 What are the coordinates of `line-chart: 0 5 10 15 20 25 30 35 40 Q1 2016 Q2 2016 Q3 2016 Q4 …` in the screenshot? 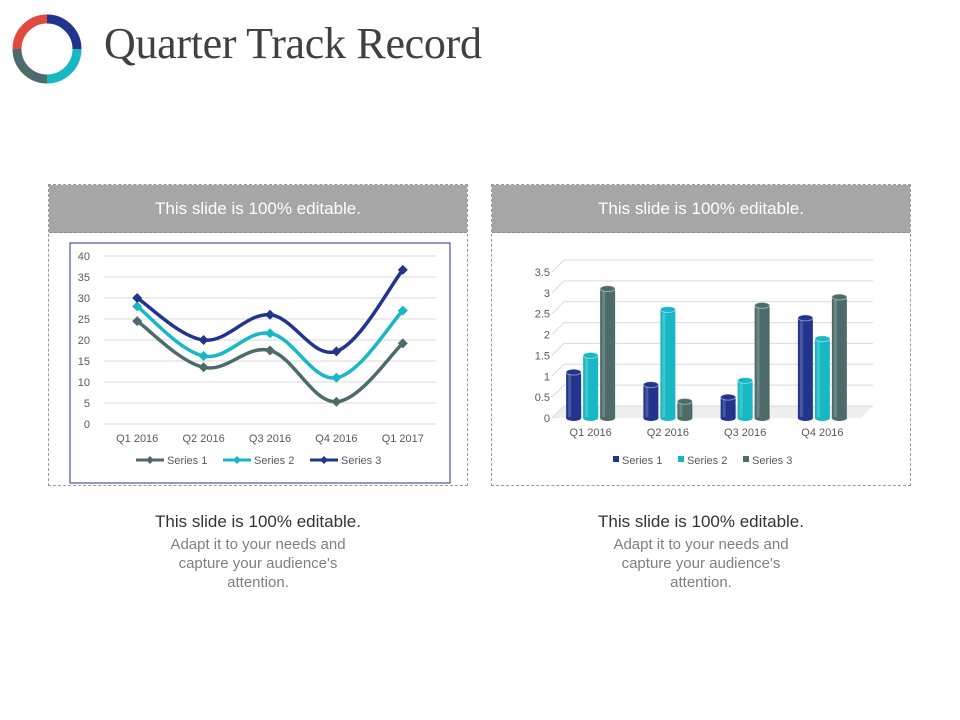 It's located at (260, 363).